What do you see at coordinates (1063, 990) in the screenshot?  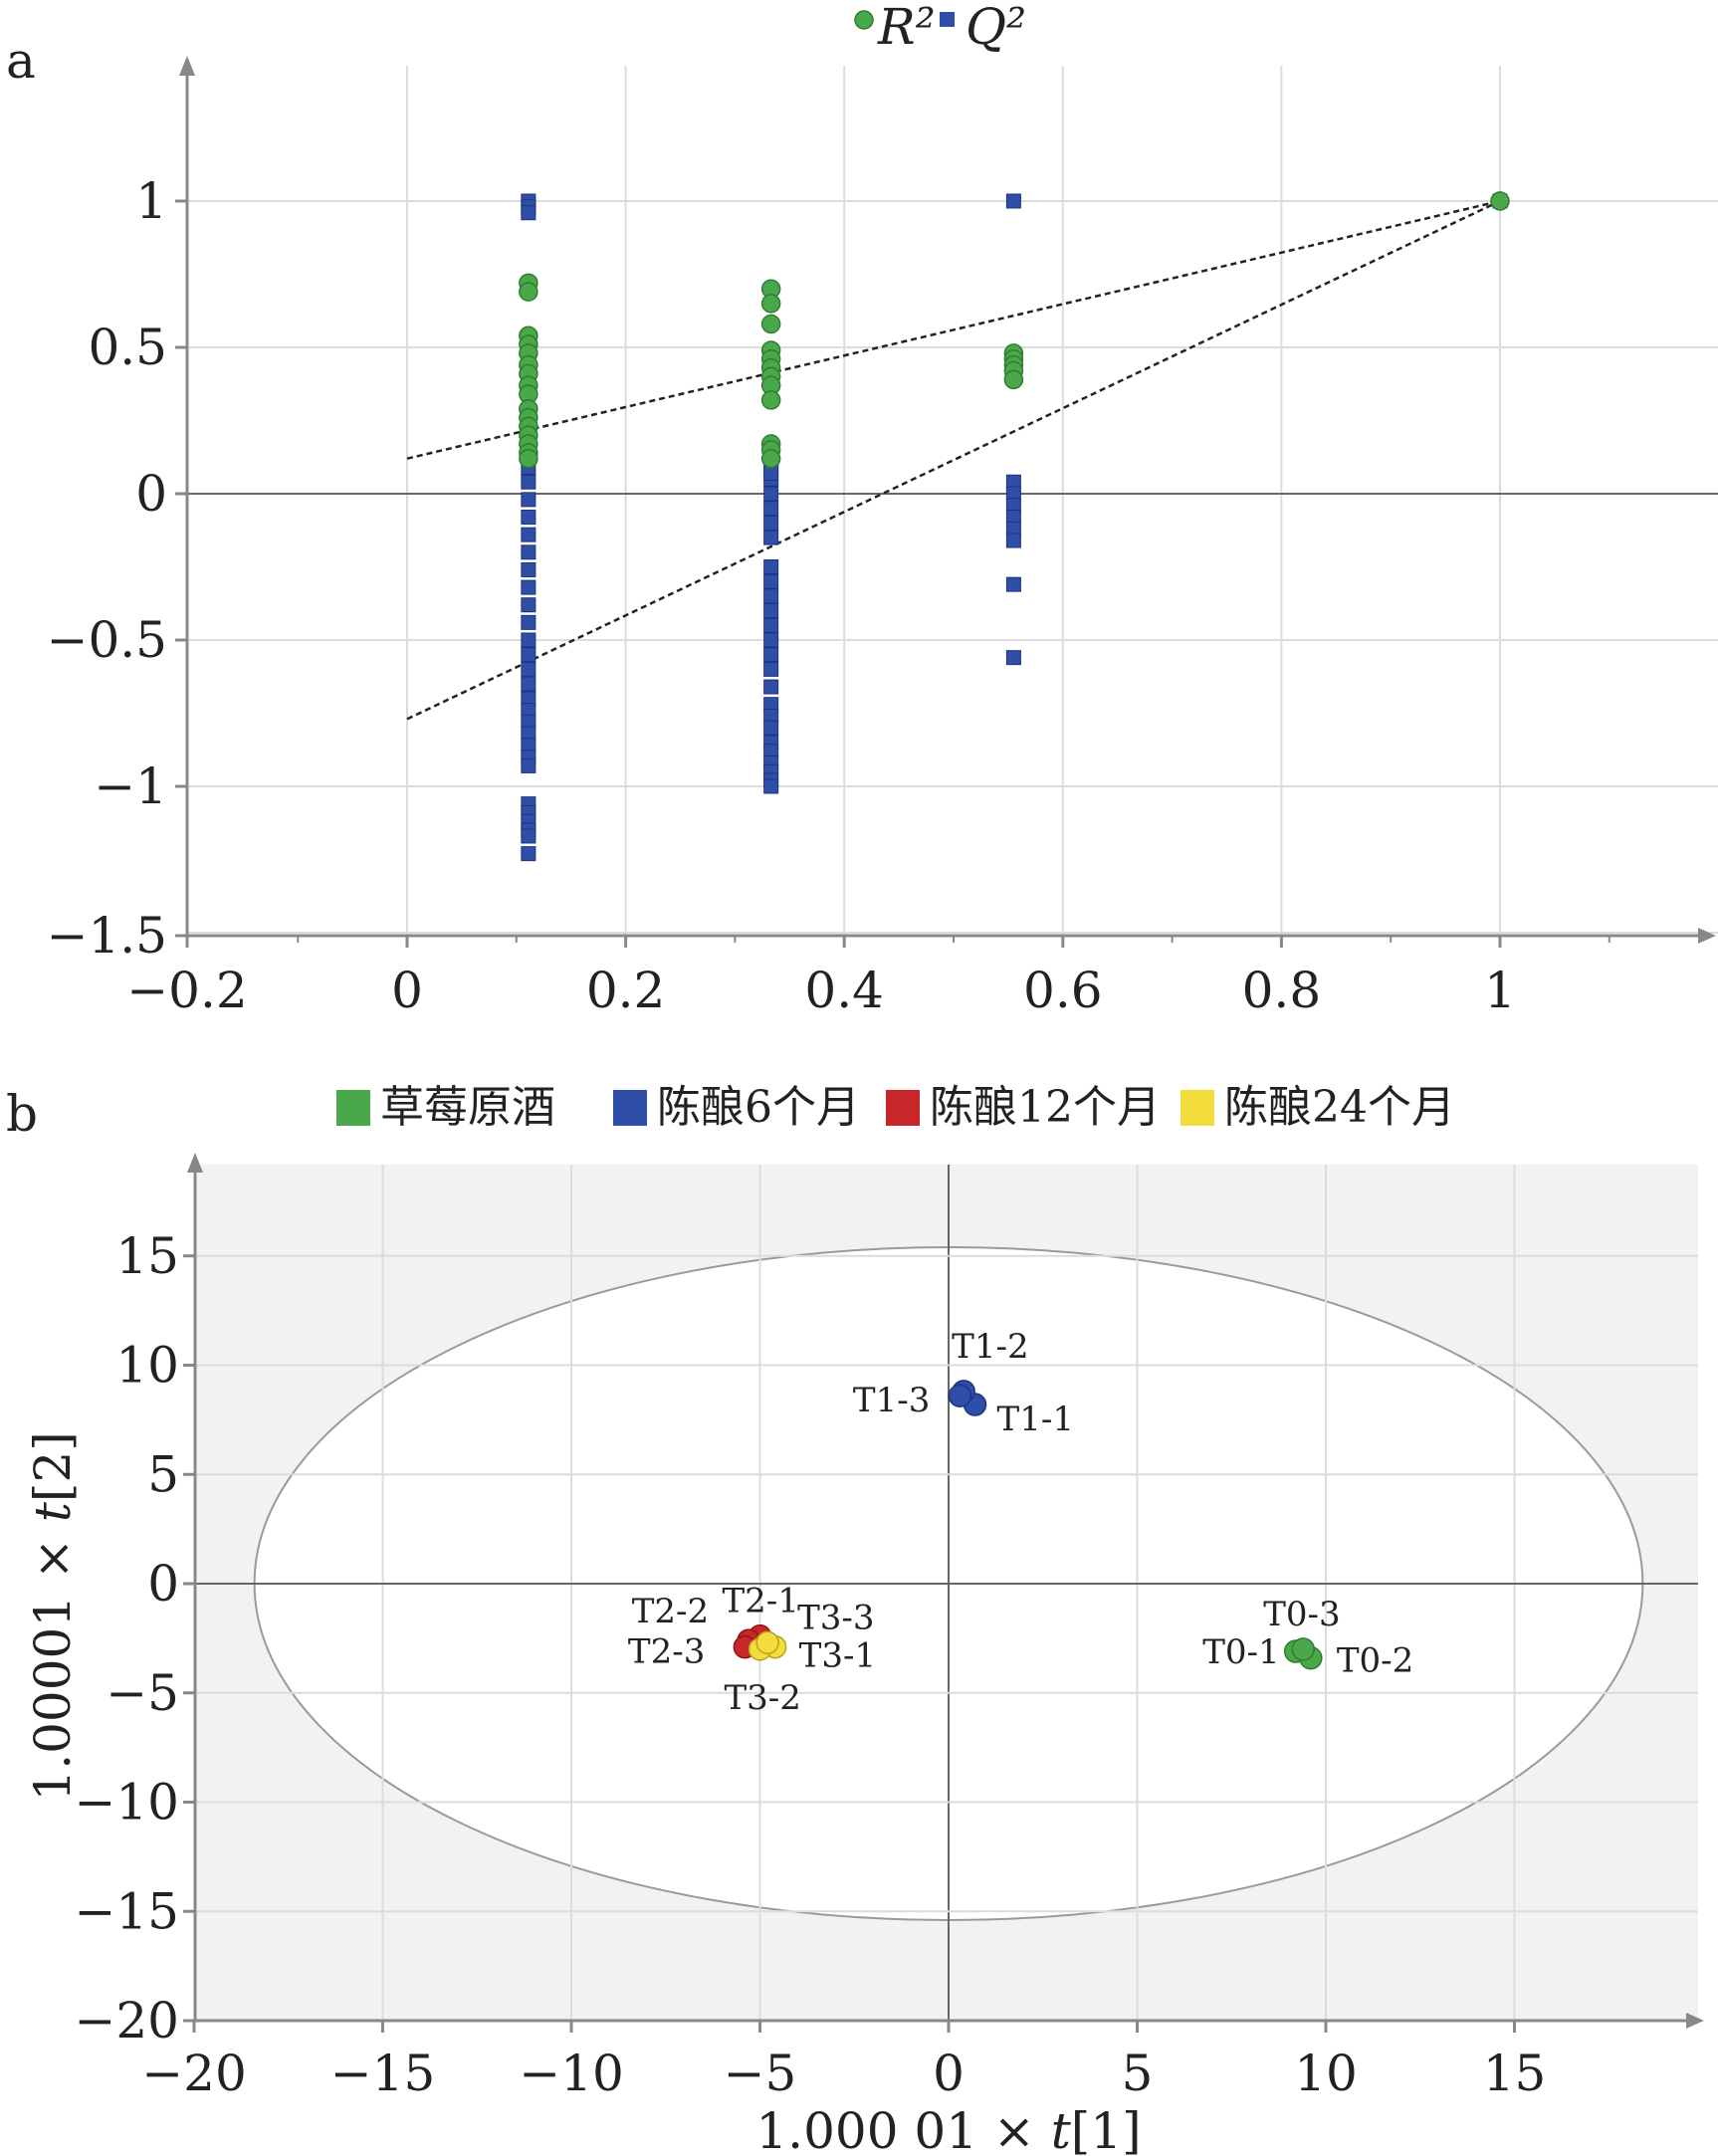 I see `x-tick-label: 0.6` at bounding box center [1063, 990].